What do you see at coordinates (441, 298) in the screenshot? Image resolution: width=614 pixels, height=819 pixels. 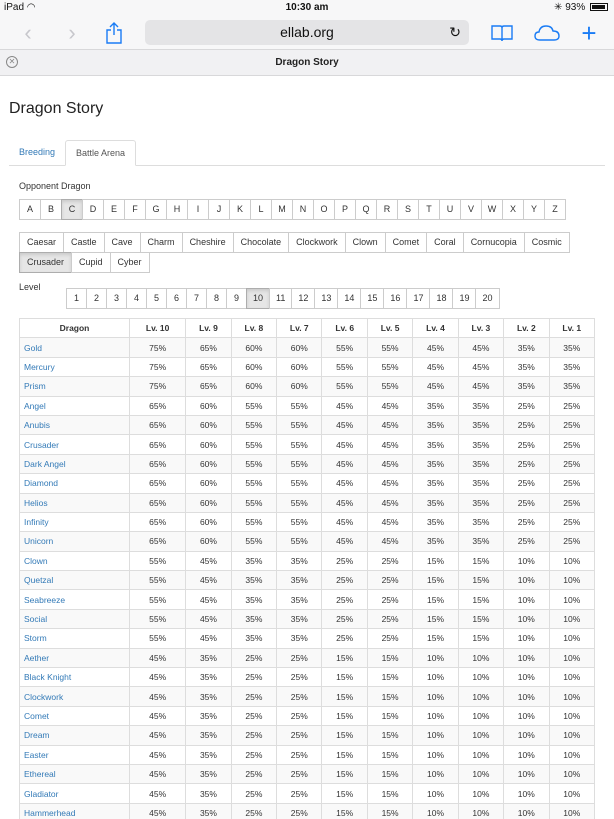 I see `level-button-18: 18` at bounding box center [441, 298].